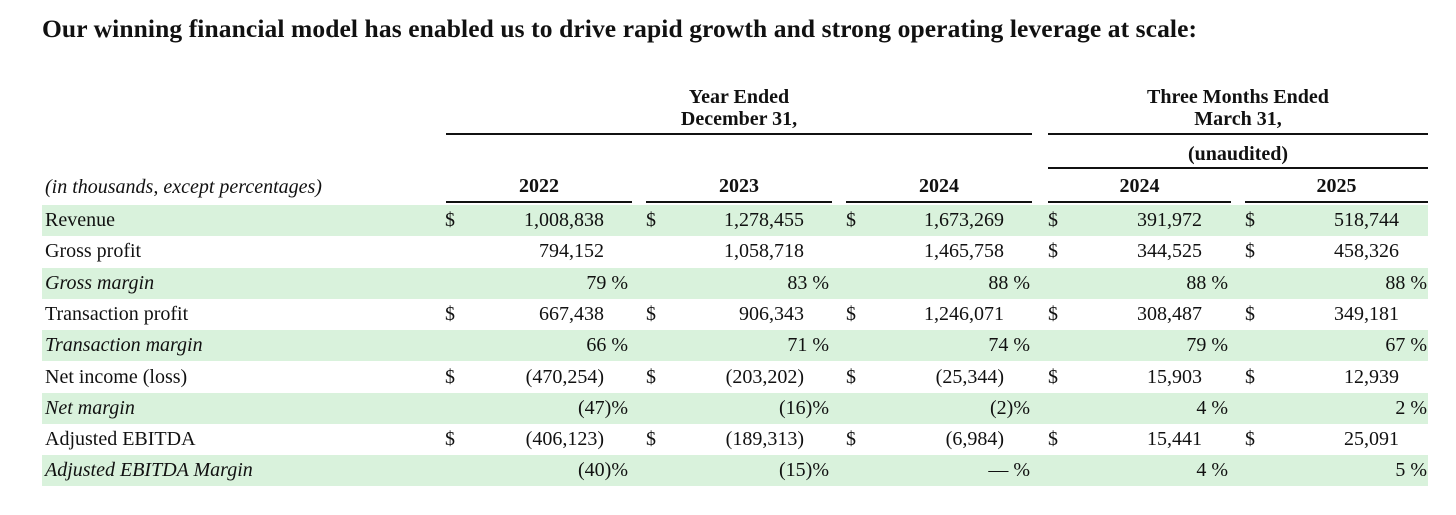 The image size is (1456, 515). Describe the element at coordinates (1238, 154) in the screenshot. I see `unaudited-label: (unaudited)` at that location.